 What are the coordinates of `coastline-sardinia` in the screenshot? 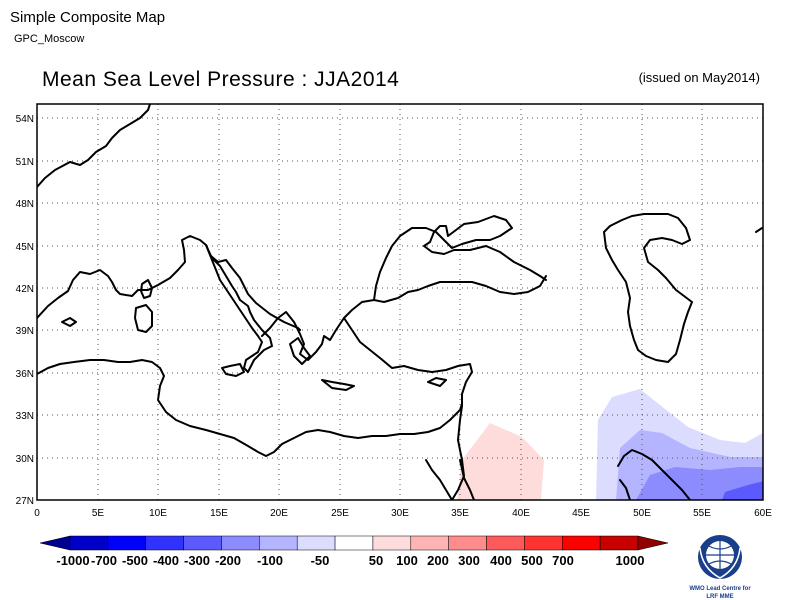 It's located at (143, 318).